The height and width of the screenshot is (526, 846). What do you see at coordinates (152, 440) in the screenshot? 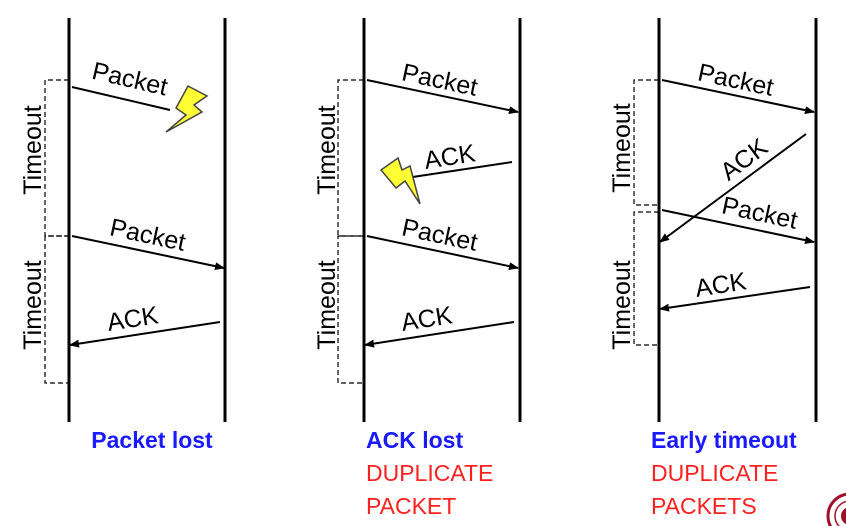
I see `scenario-caption: Packet lost` at bounding box center [152, 440].